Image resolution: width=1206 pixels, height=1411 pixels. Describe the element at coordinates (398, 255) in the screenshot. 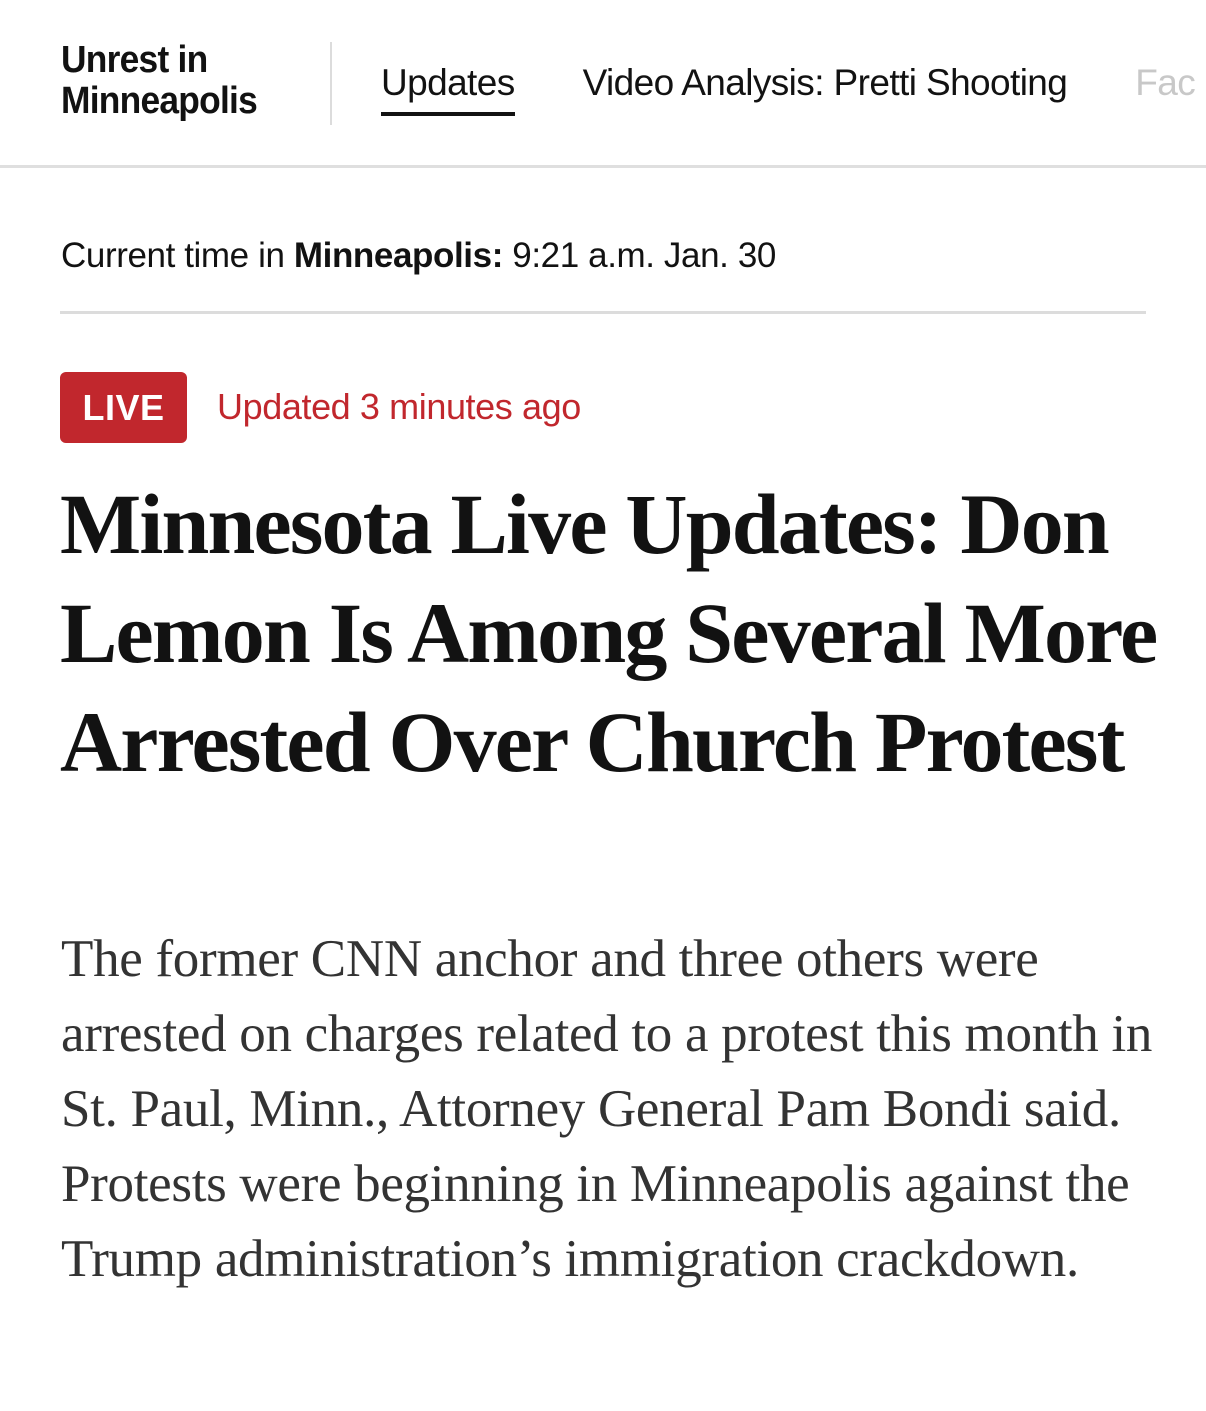

I see `current-time-city: Minneapolis:` at that location.